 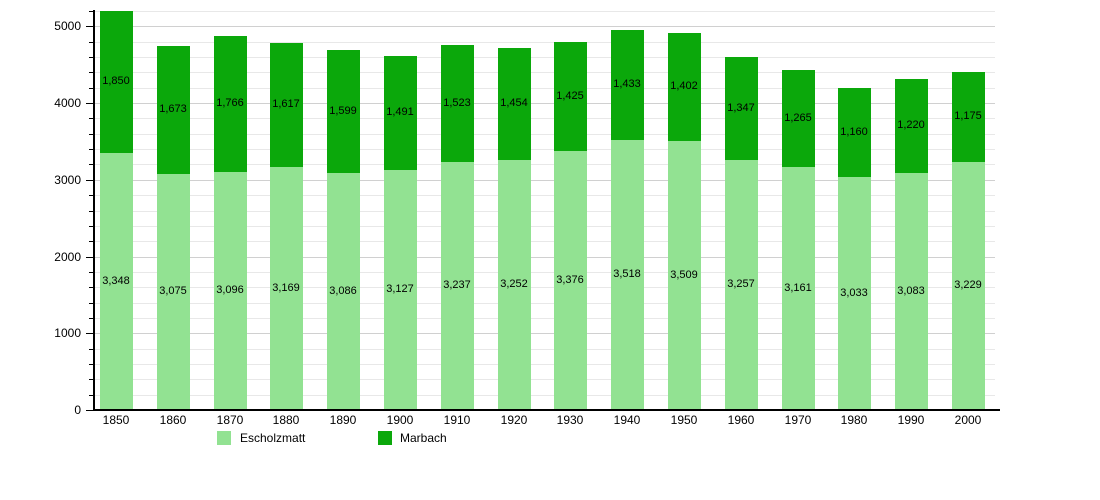 I want to click on bar-value-marbach: 1,347, so click(x=741, y=108).